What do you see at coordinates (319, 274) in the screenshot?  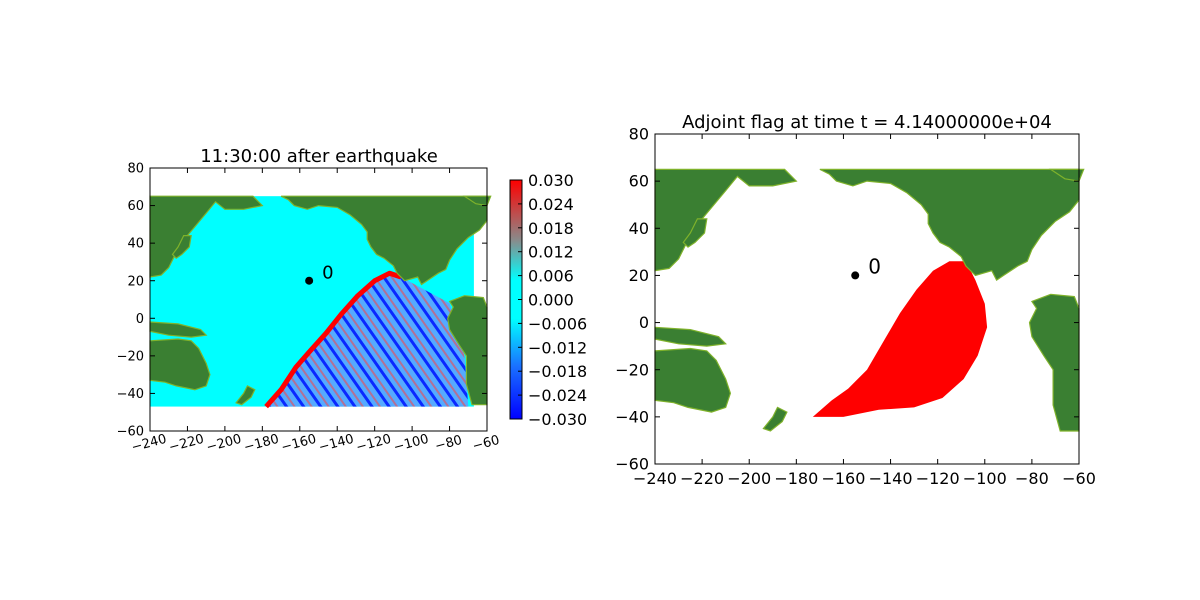 I see `left-marker: 0` at bounding box center [319, 274].